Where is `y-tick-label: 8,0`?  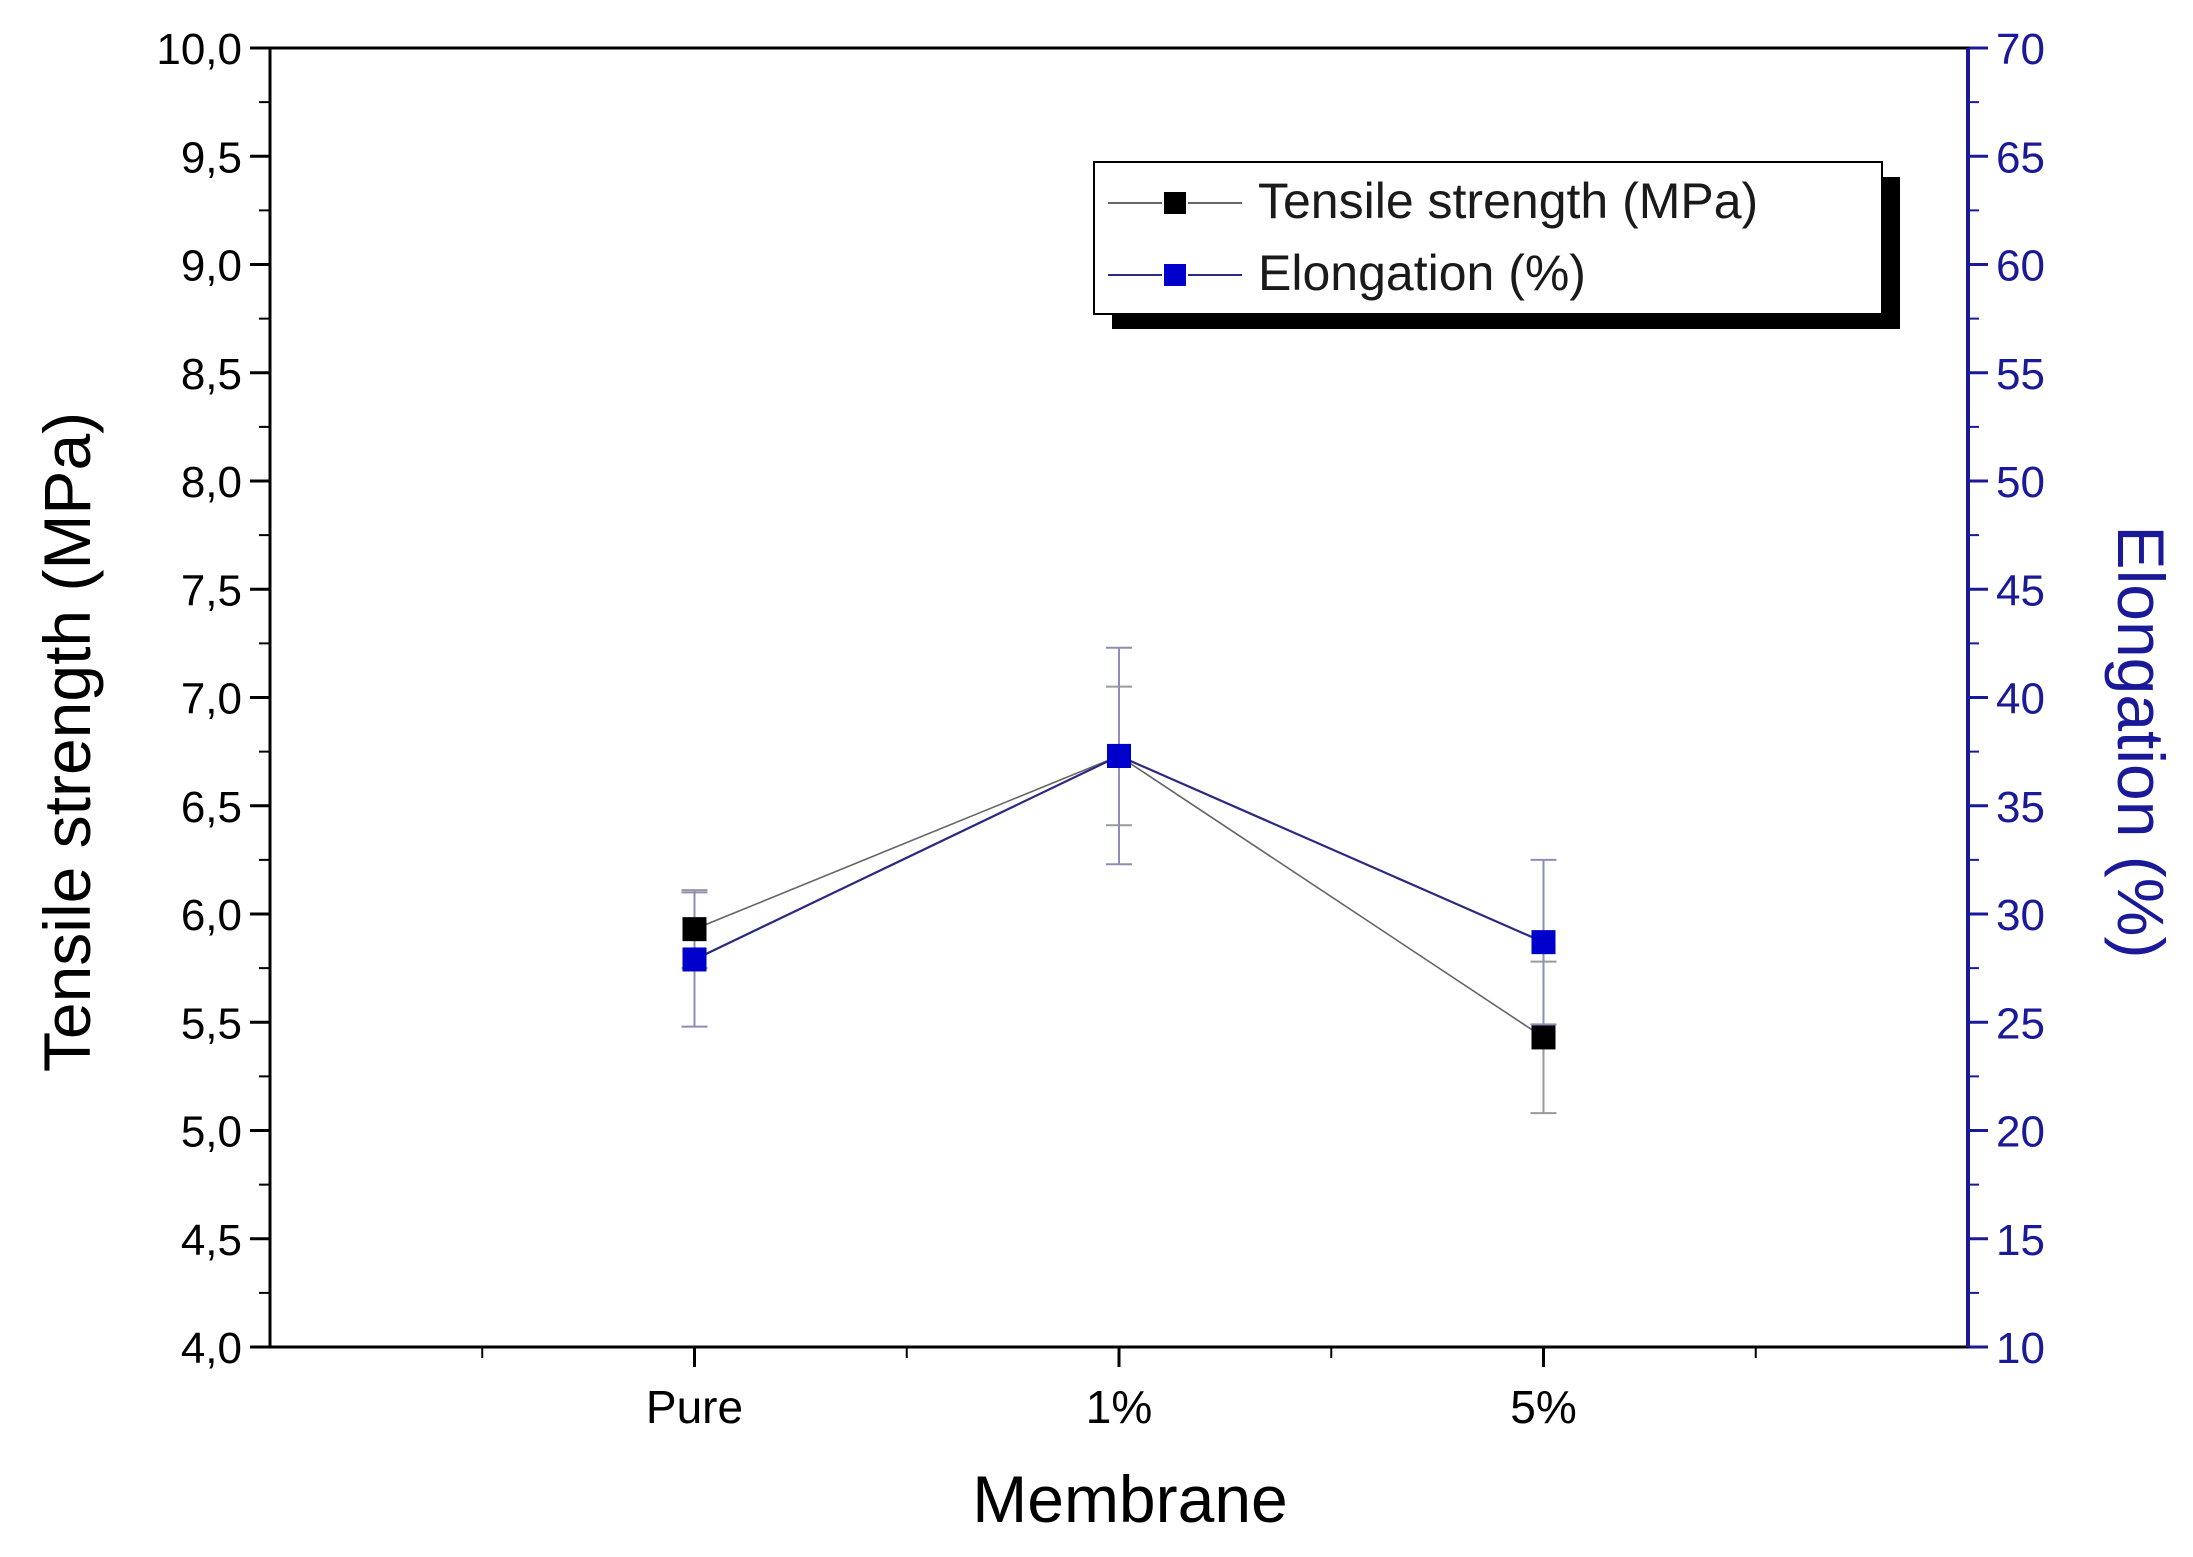
y-tick-label: 8,0 is located at coordinates (211, 482).